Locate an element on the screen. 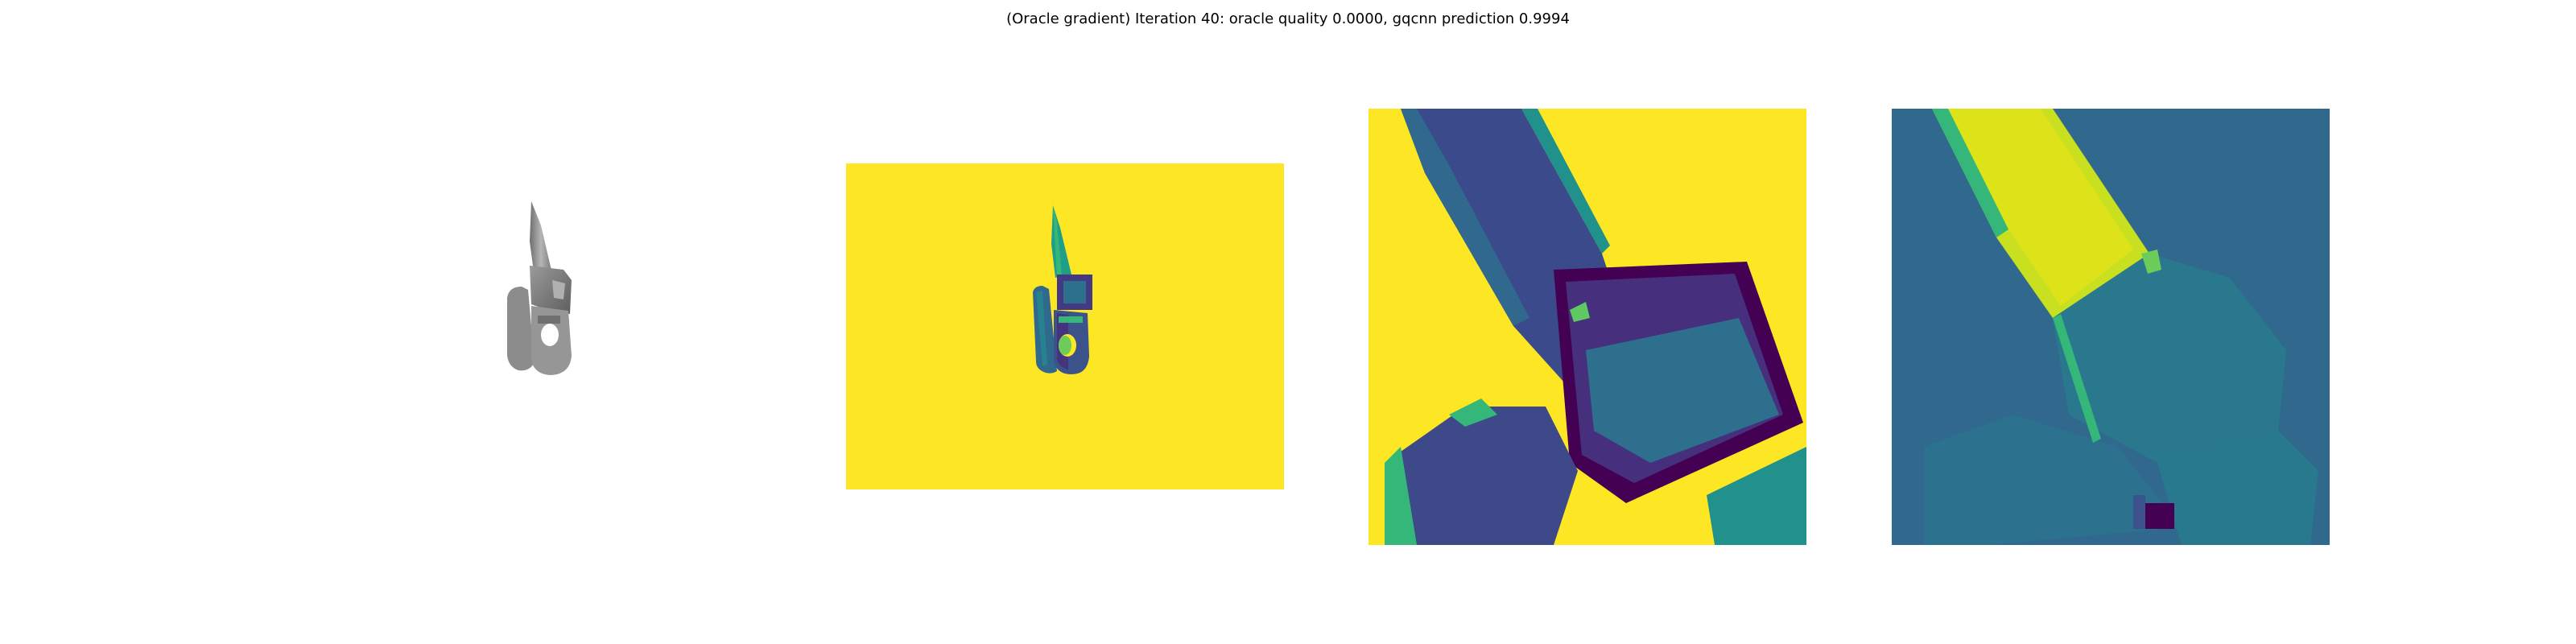 The width and height of the screenshot is (2576, 644). rendered-object-panel is located at coordinates (547, 273).